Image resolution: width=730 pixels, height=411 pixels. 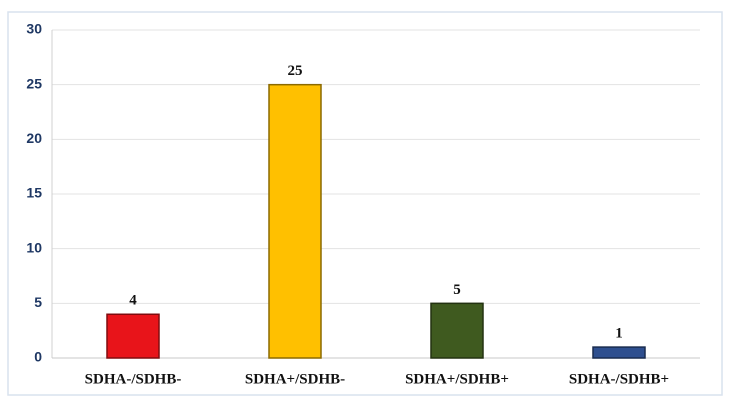 What do you see at coordinates (133, 301) in the screenshot?
I see `data-label: 4` at bounding box center [133, 301].